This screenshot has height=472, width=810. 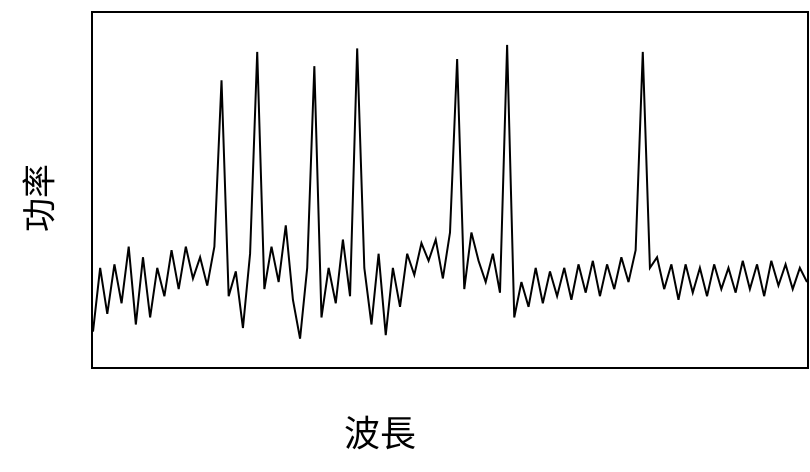 What do you see at coordinates (41, 198) in the screenshot?
I see `y-axis-label: 功率` at bounding box center [41, 198].